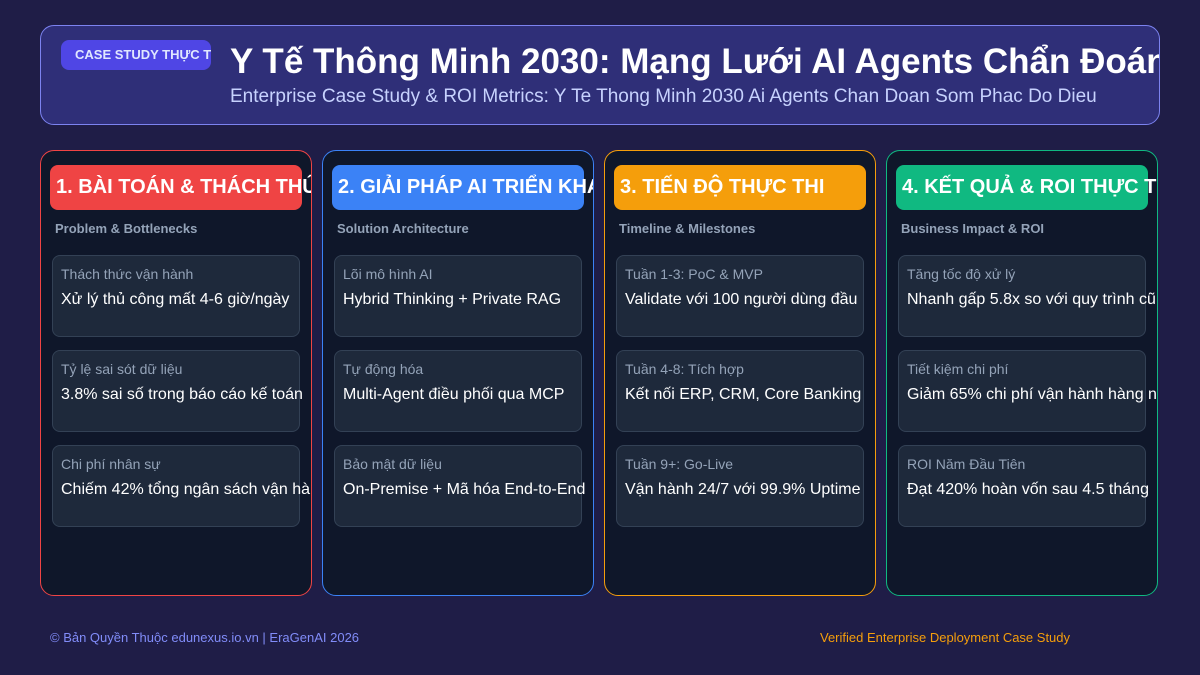  Describe the element at coordinates (111, 464) in the screenshot. I see `card-label: Chi phí nhân sự` at that location.